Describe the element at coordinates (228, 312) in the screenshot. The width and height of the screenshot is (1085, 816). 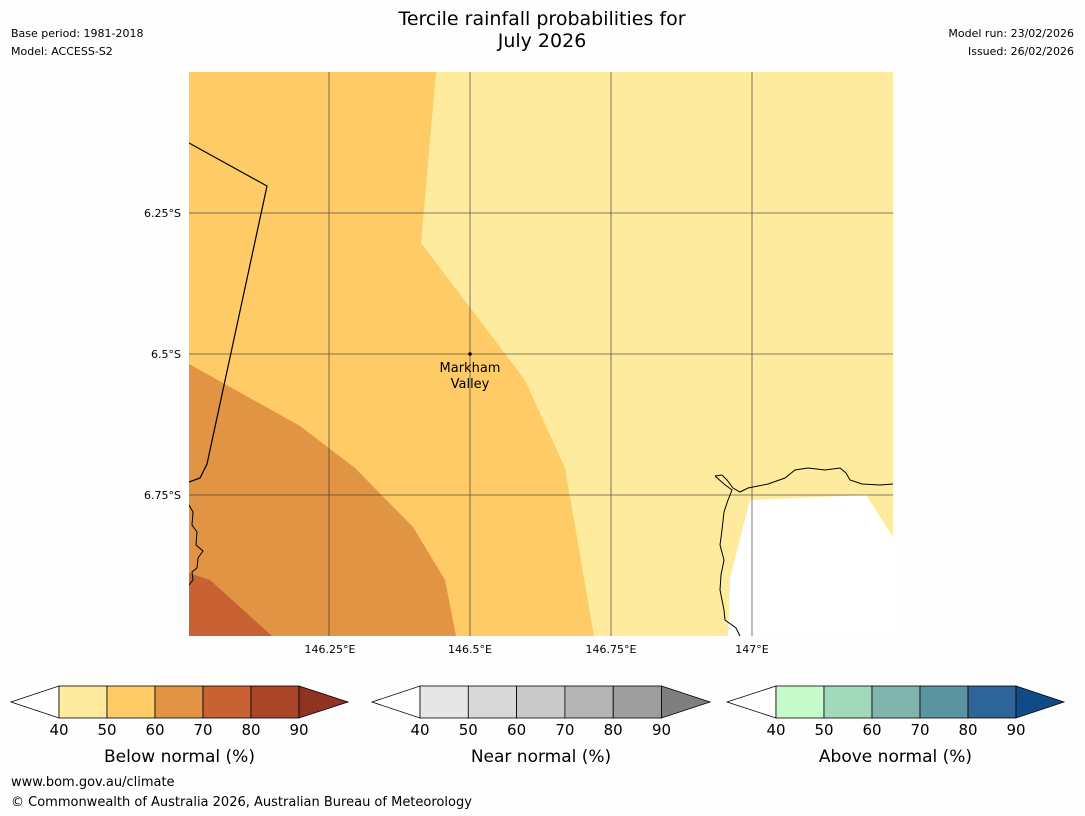
I see `border-line` at that location.